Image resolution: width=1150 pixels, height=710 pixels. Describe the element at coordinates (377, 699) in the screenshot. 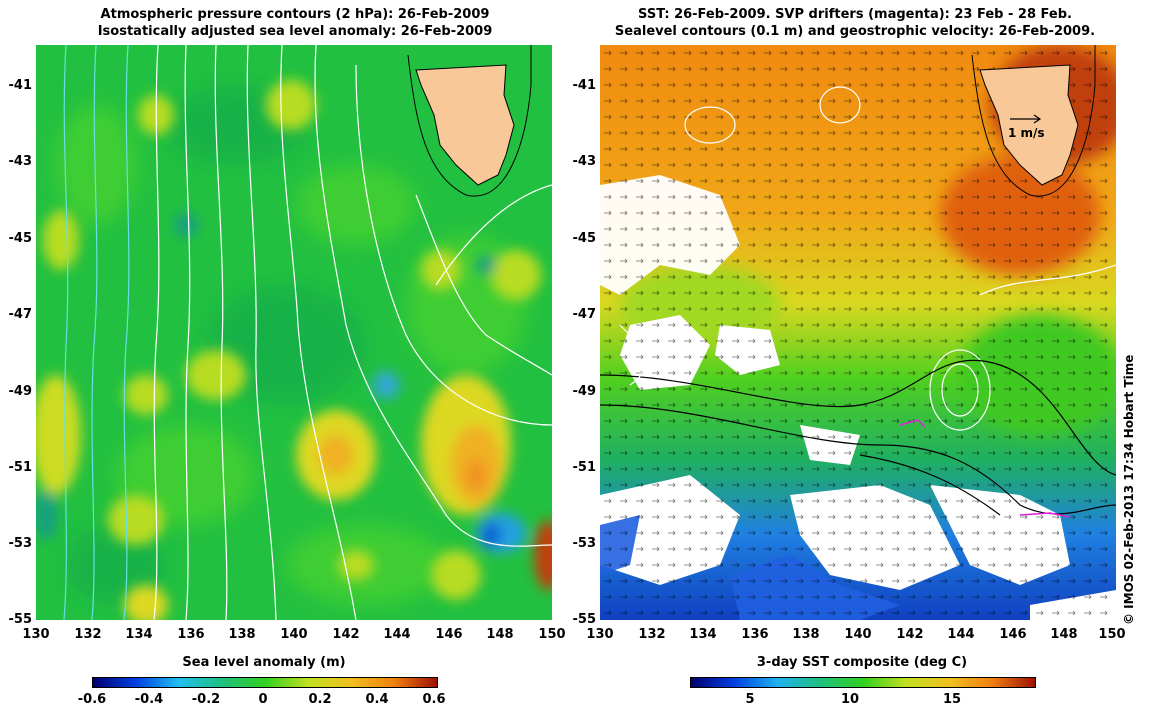

I see `colorbar-tick: 0.4` at that location.